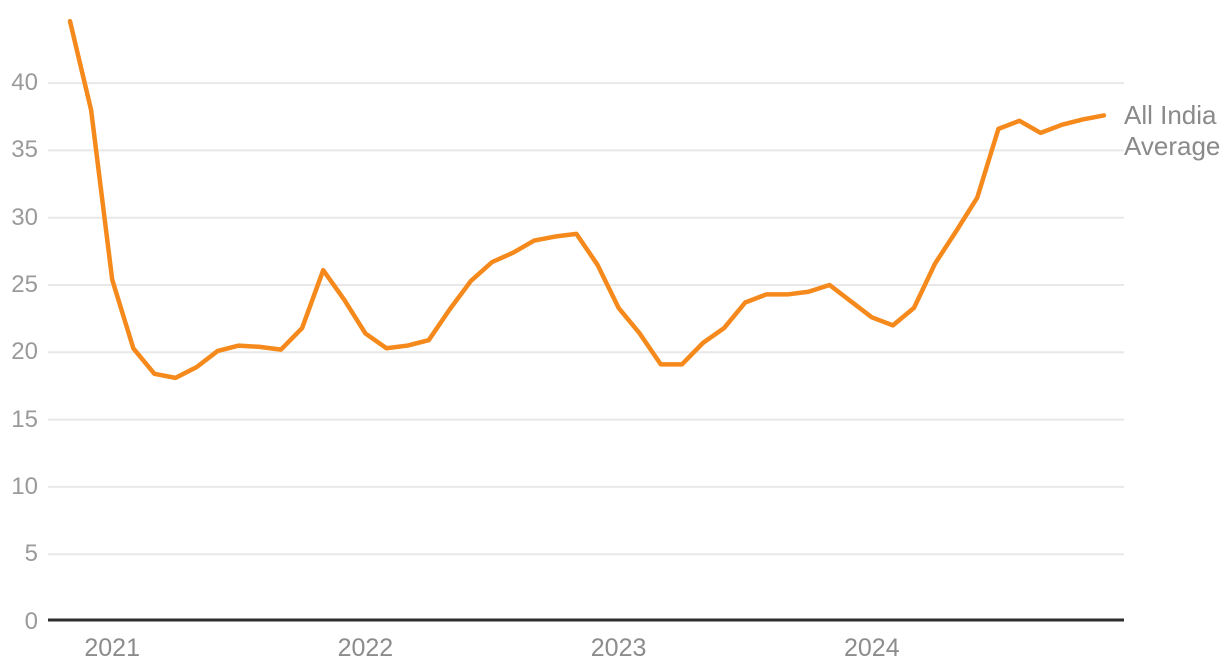 The image size is (1220, 672). Describe the element at coordinates (112, 648) in the screenshot. I see `x-tick-label-2021: 2021` at that location.